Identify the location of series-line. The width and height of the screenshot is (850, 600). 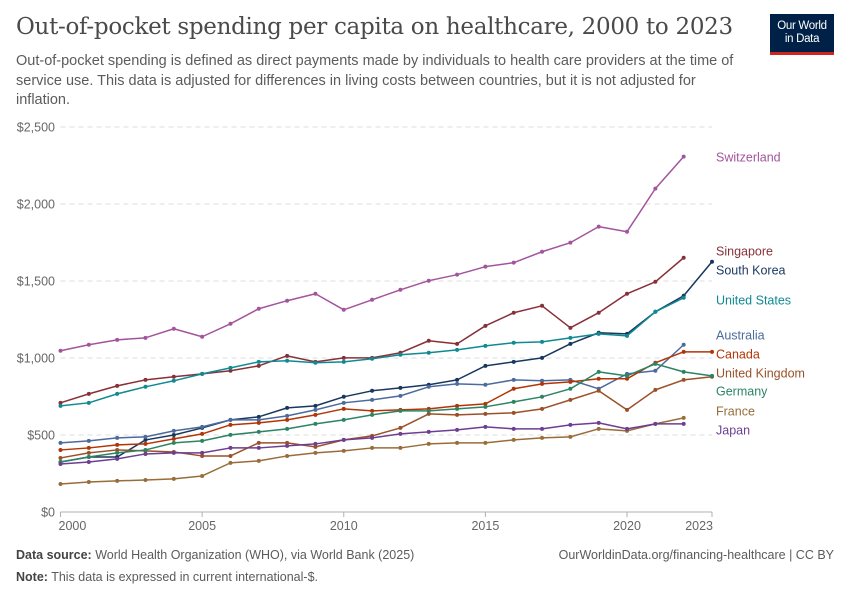
(372, 443).